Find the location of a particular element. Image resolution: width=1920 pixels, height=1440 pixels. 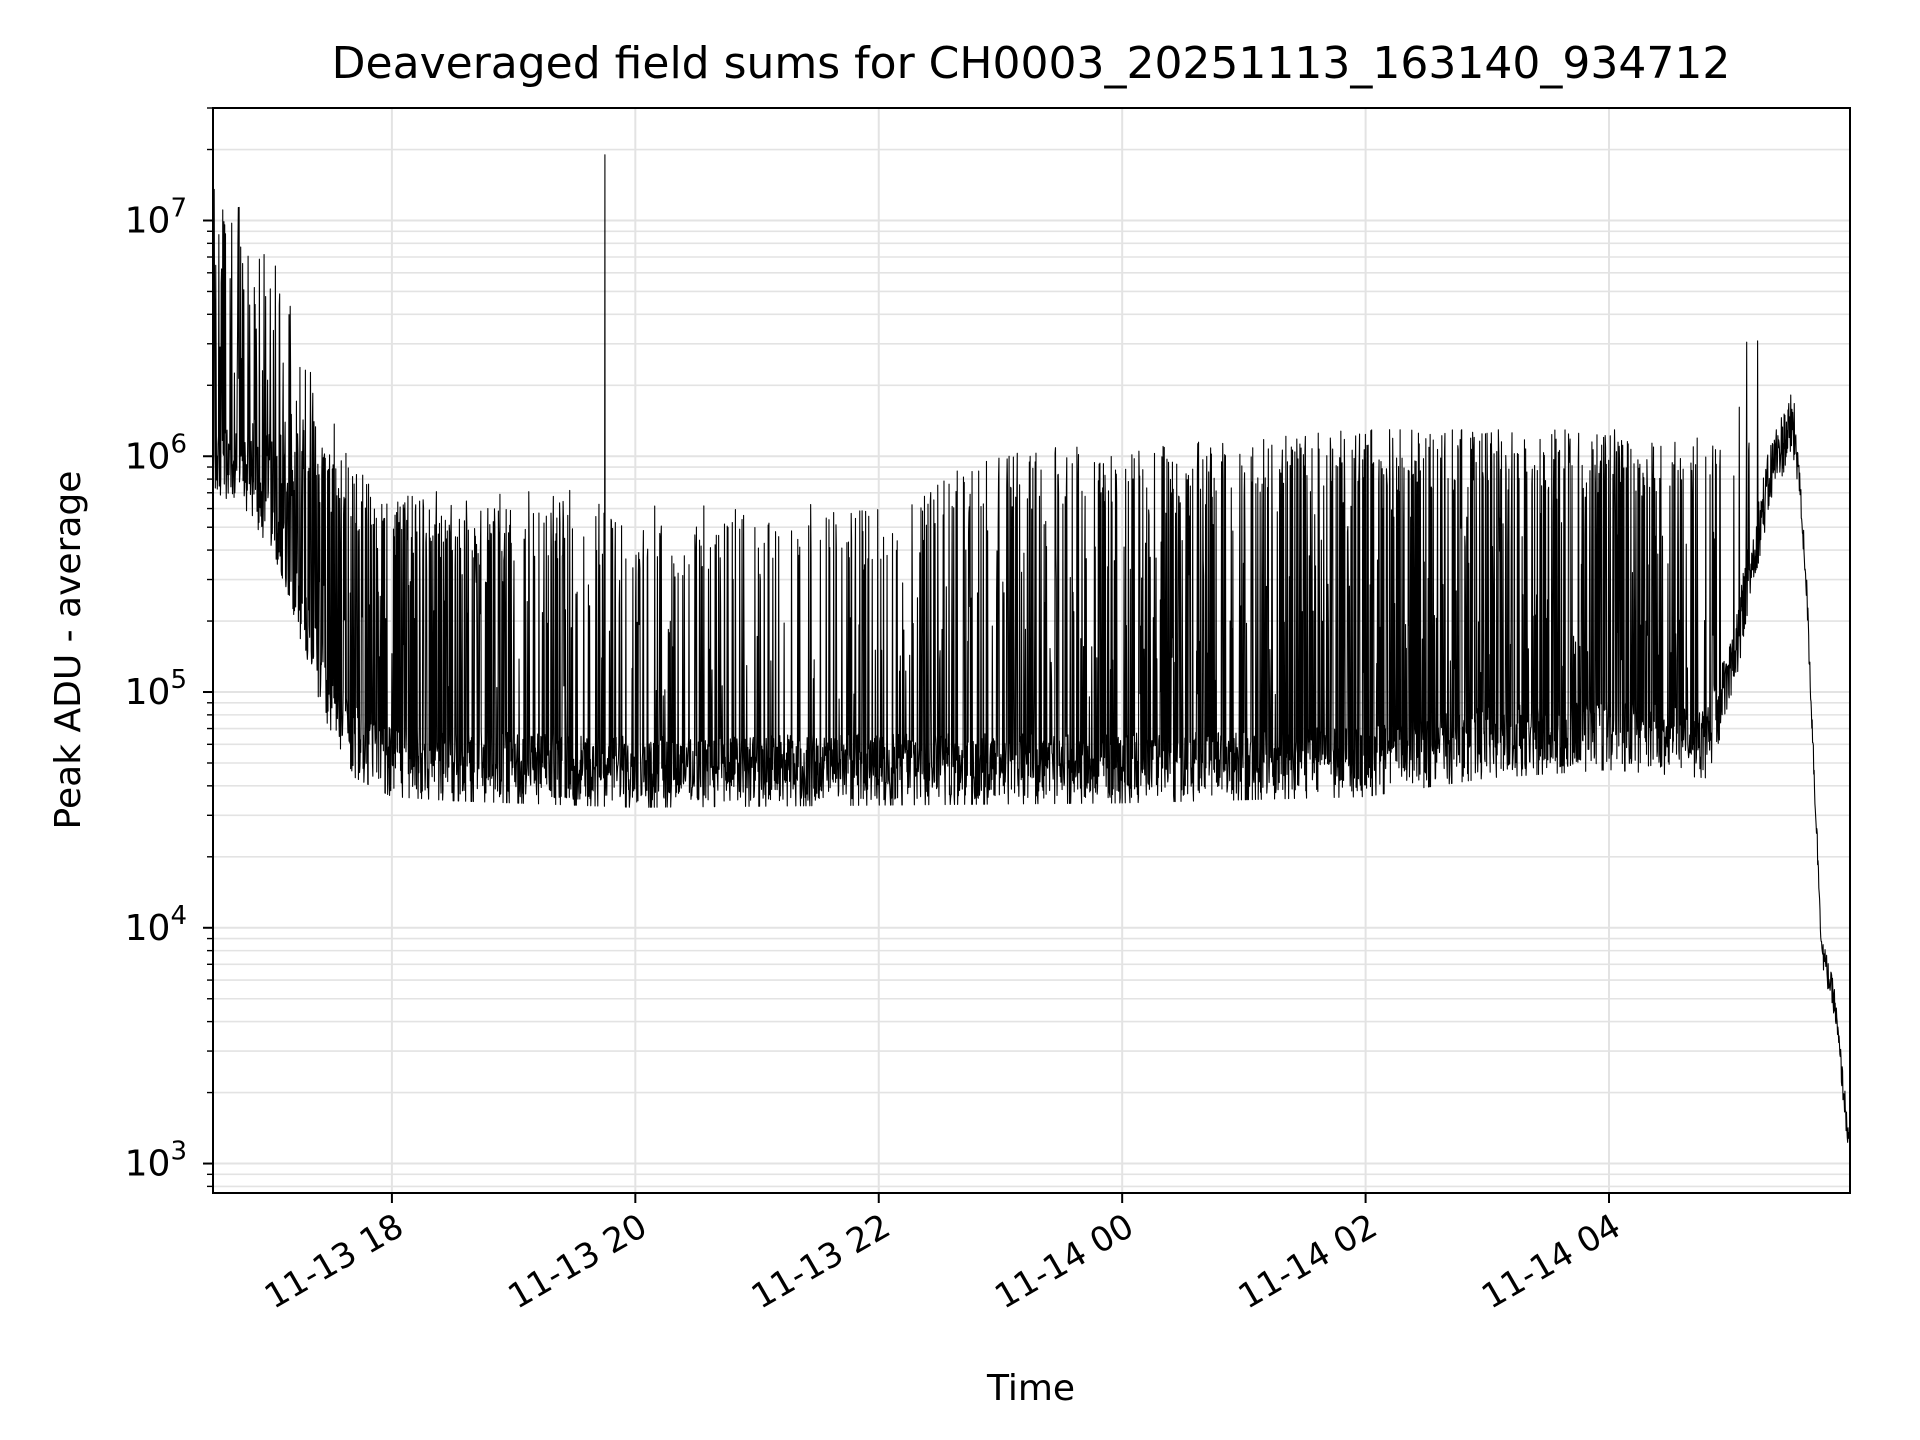

y-tick-label: 10⁶ is located at coordinates (156, 453).